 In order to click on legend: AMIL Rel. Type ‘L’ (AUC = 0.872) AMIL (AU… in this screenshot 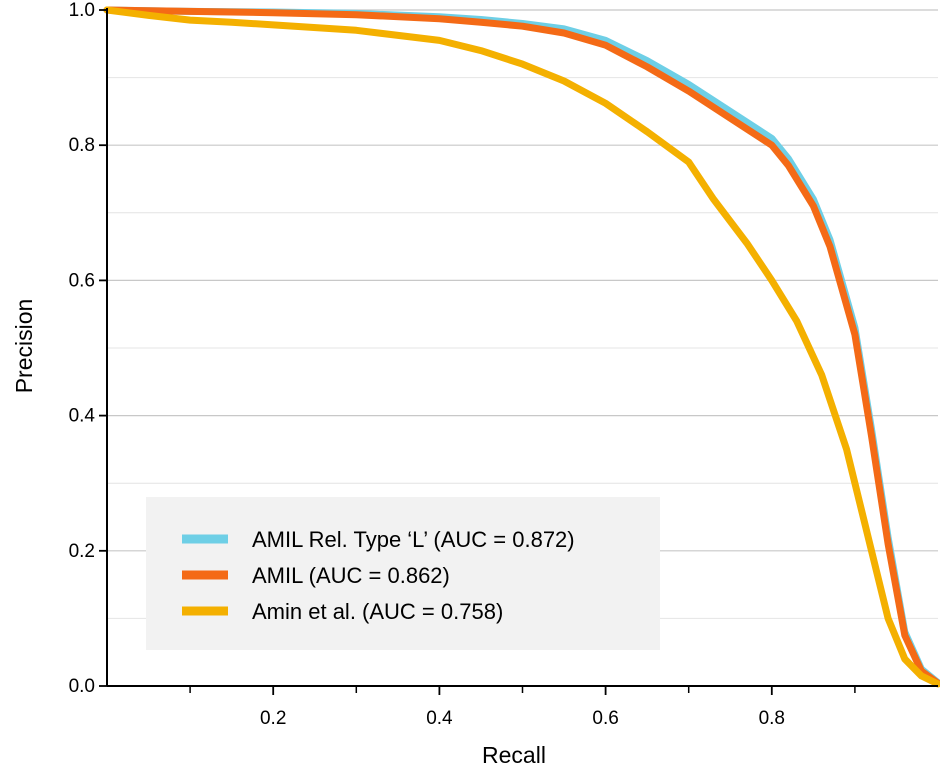, I will do `click(403, 573)`.